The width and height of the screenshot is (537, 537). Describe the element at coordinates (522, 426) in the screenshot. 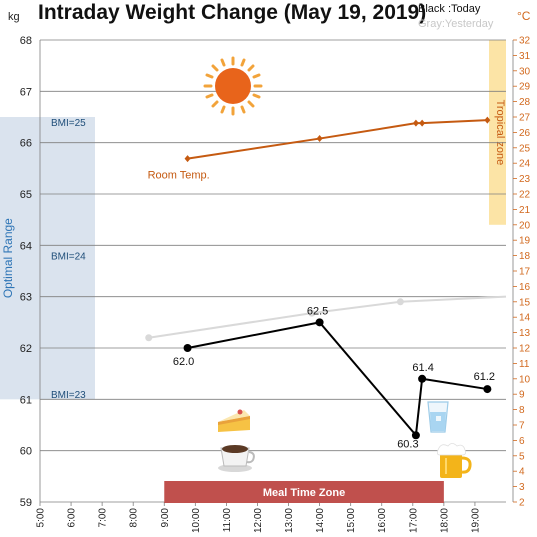

I see `y-right-tick-label: 7` at that location.